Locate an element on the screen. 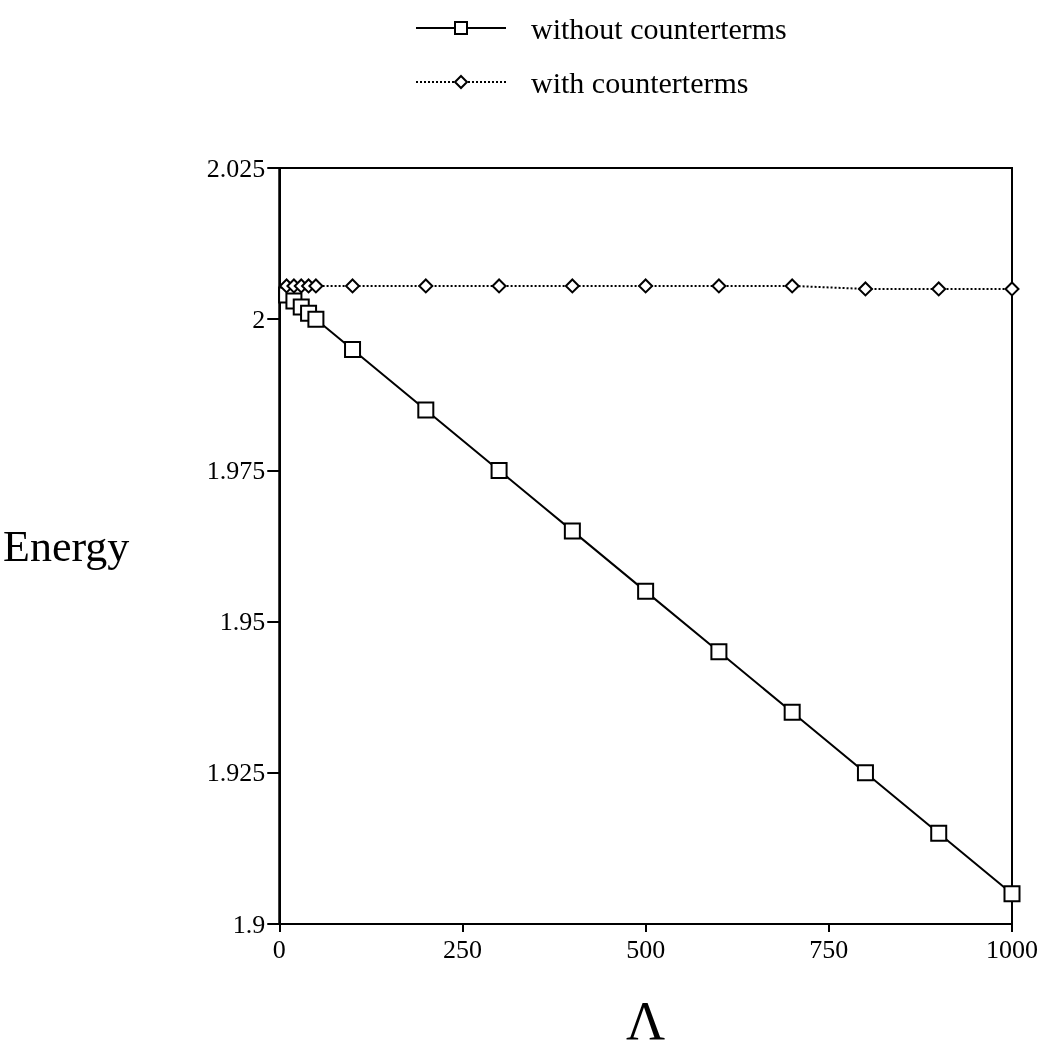 This screenshot has height=1053, width=1047. x-tick-label: 750 is located at coordinates (829, 949).